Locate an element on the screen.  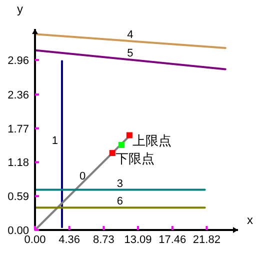
x-tick-label: 0.00 is located at coordinates (35, 240).